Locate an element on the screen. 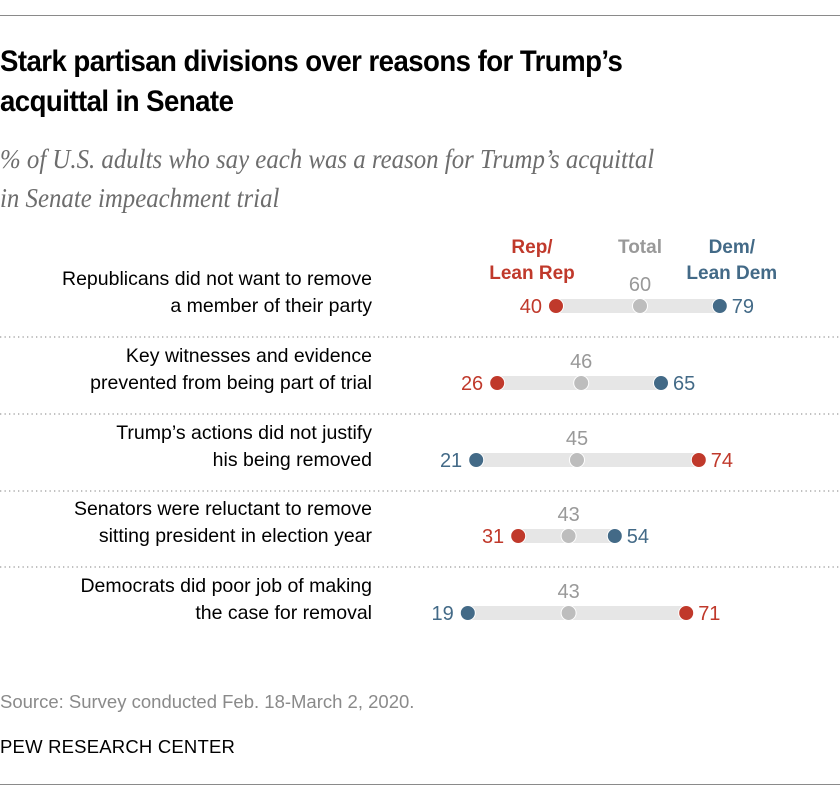 The image size is (840, 798). category-label-line2: the case for removal is located at coordinates (283, 613).